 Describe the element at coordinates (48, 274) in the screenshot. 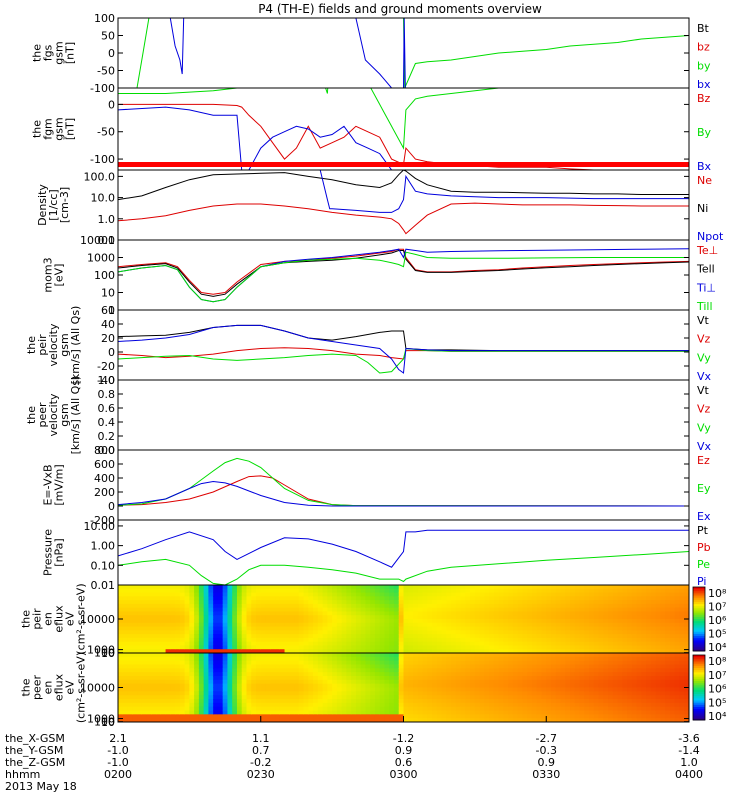

I see `y-axis-label-line: mom3` at that location.